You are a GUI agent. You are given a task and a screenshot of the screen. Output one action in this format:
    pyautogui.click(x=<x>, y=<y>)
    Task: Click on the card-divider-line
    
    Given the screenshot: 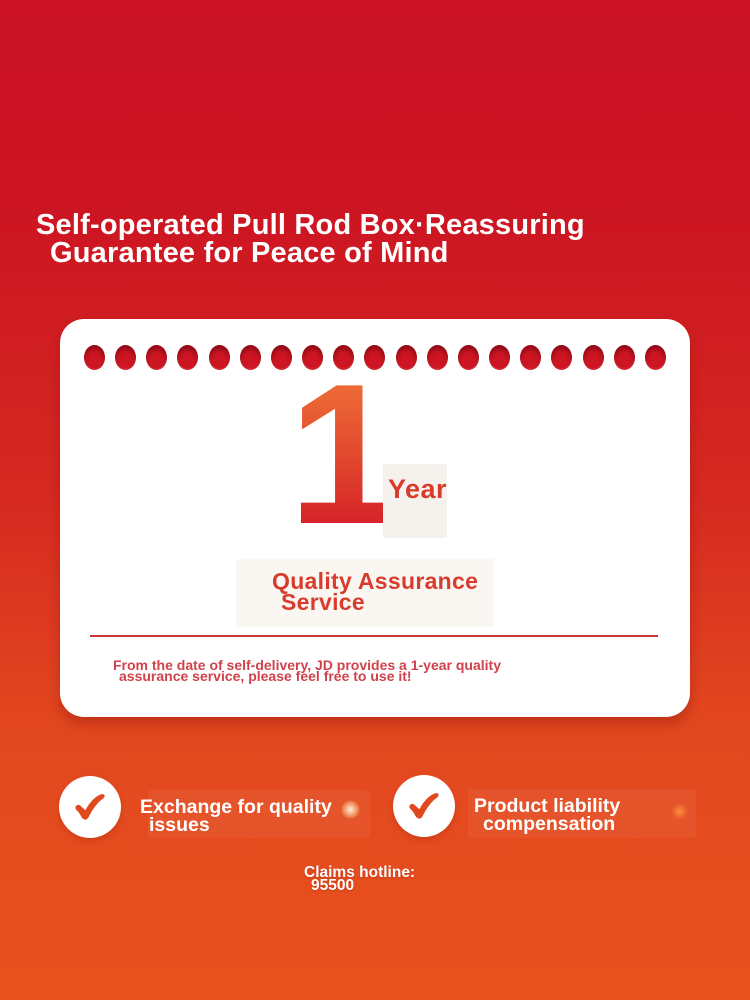 What is the action you would take?
    pyautogui.click(x=374, y=636)
    